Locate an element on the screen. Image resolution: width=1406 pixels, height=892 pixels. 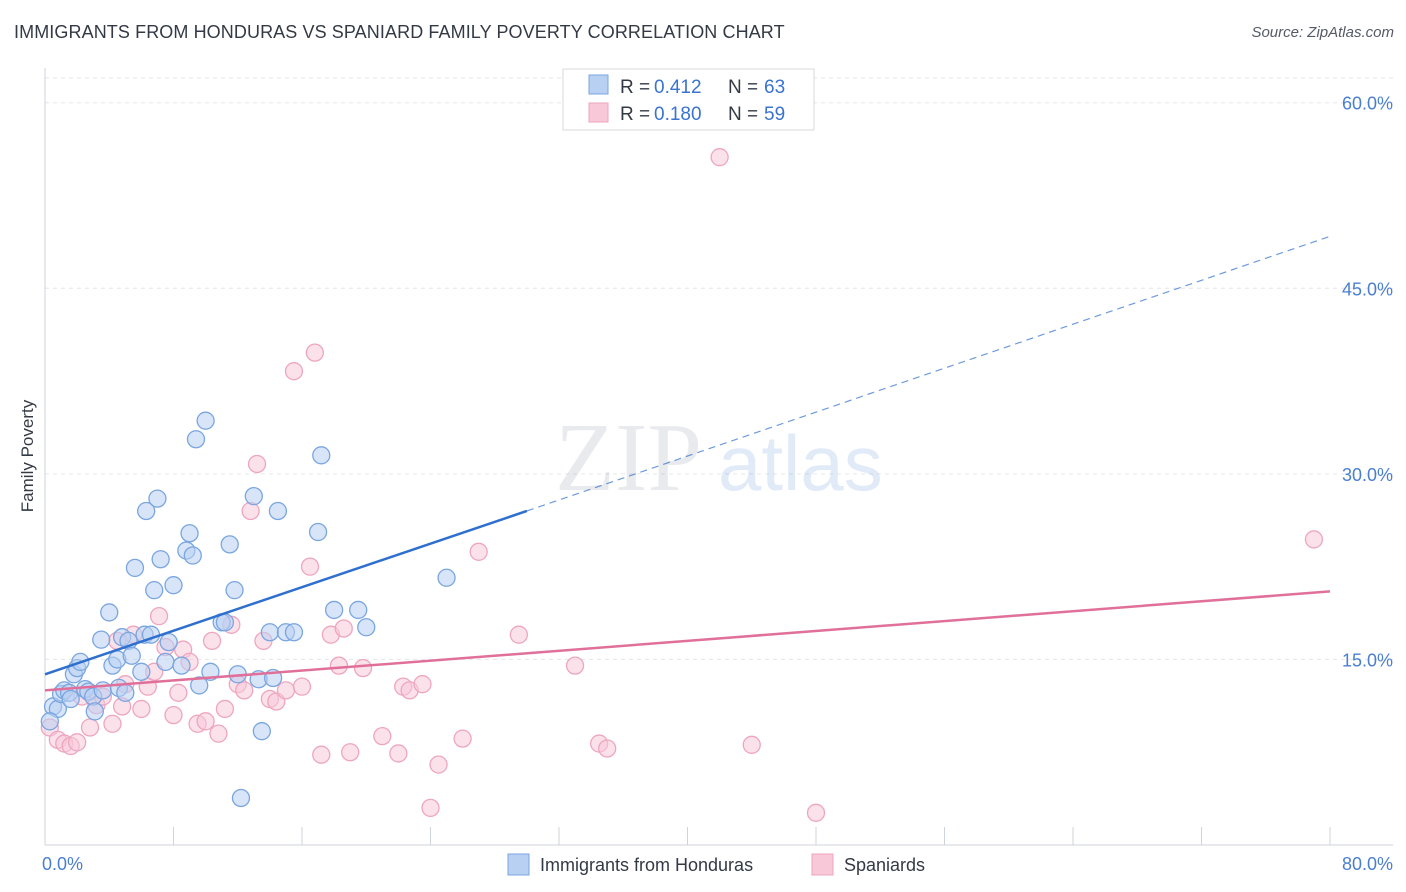
legend-n-value: 63 is located at coordinates (774, 87).